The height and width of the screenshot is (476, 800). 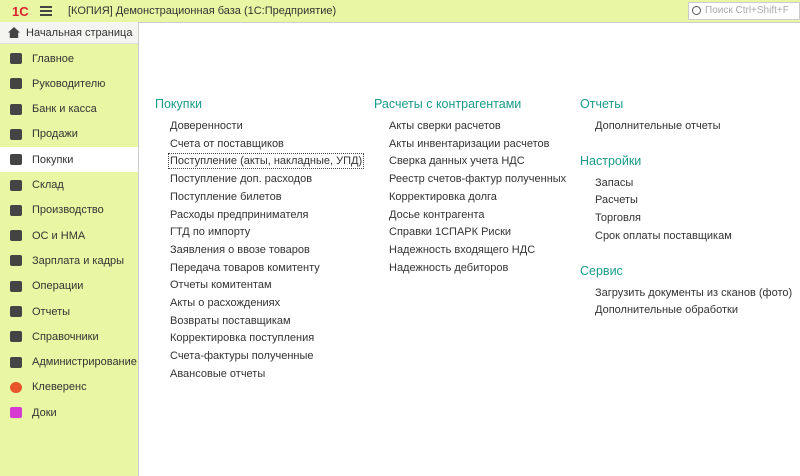 I want to click on section-label: Операции, so click(x=58, y=286).